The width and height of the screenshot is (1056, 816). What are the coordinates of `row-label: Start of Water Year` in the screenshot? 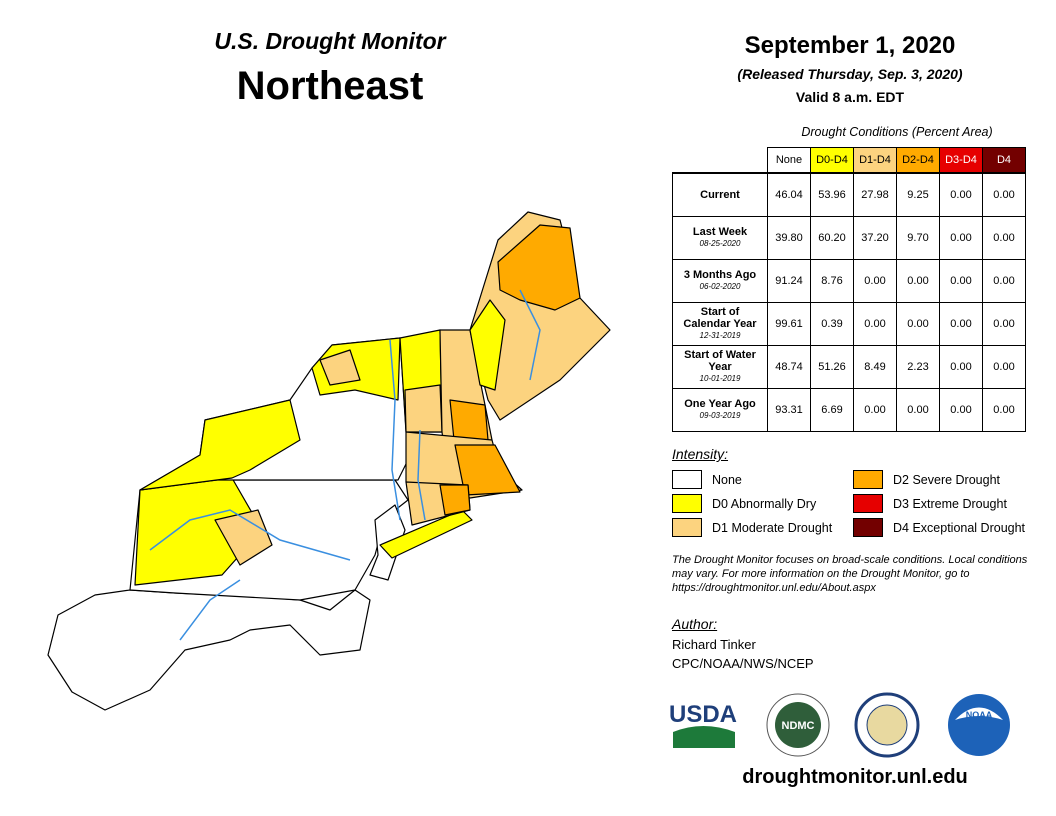 It's located at (720, 361).